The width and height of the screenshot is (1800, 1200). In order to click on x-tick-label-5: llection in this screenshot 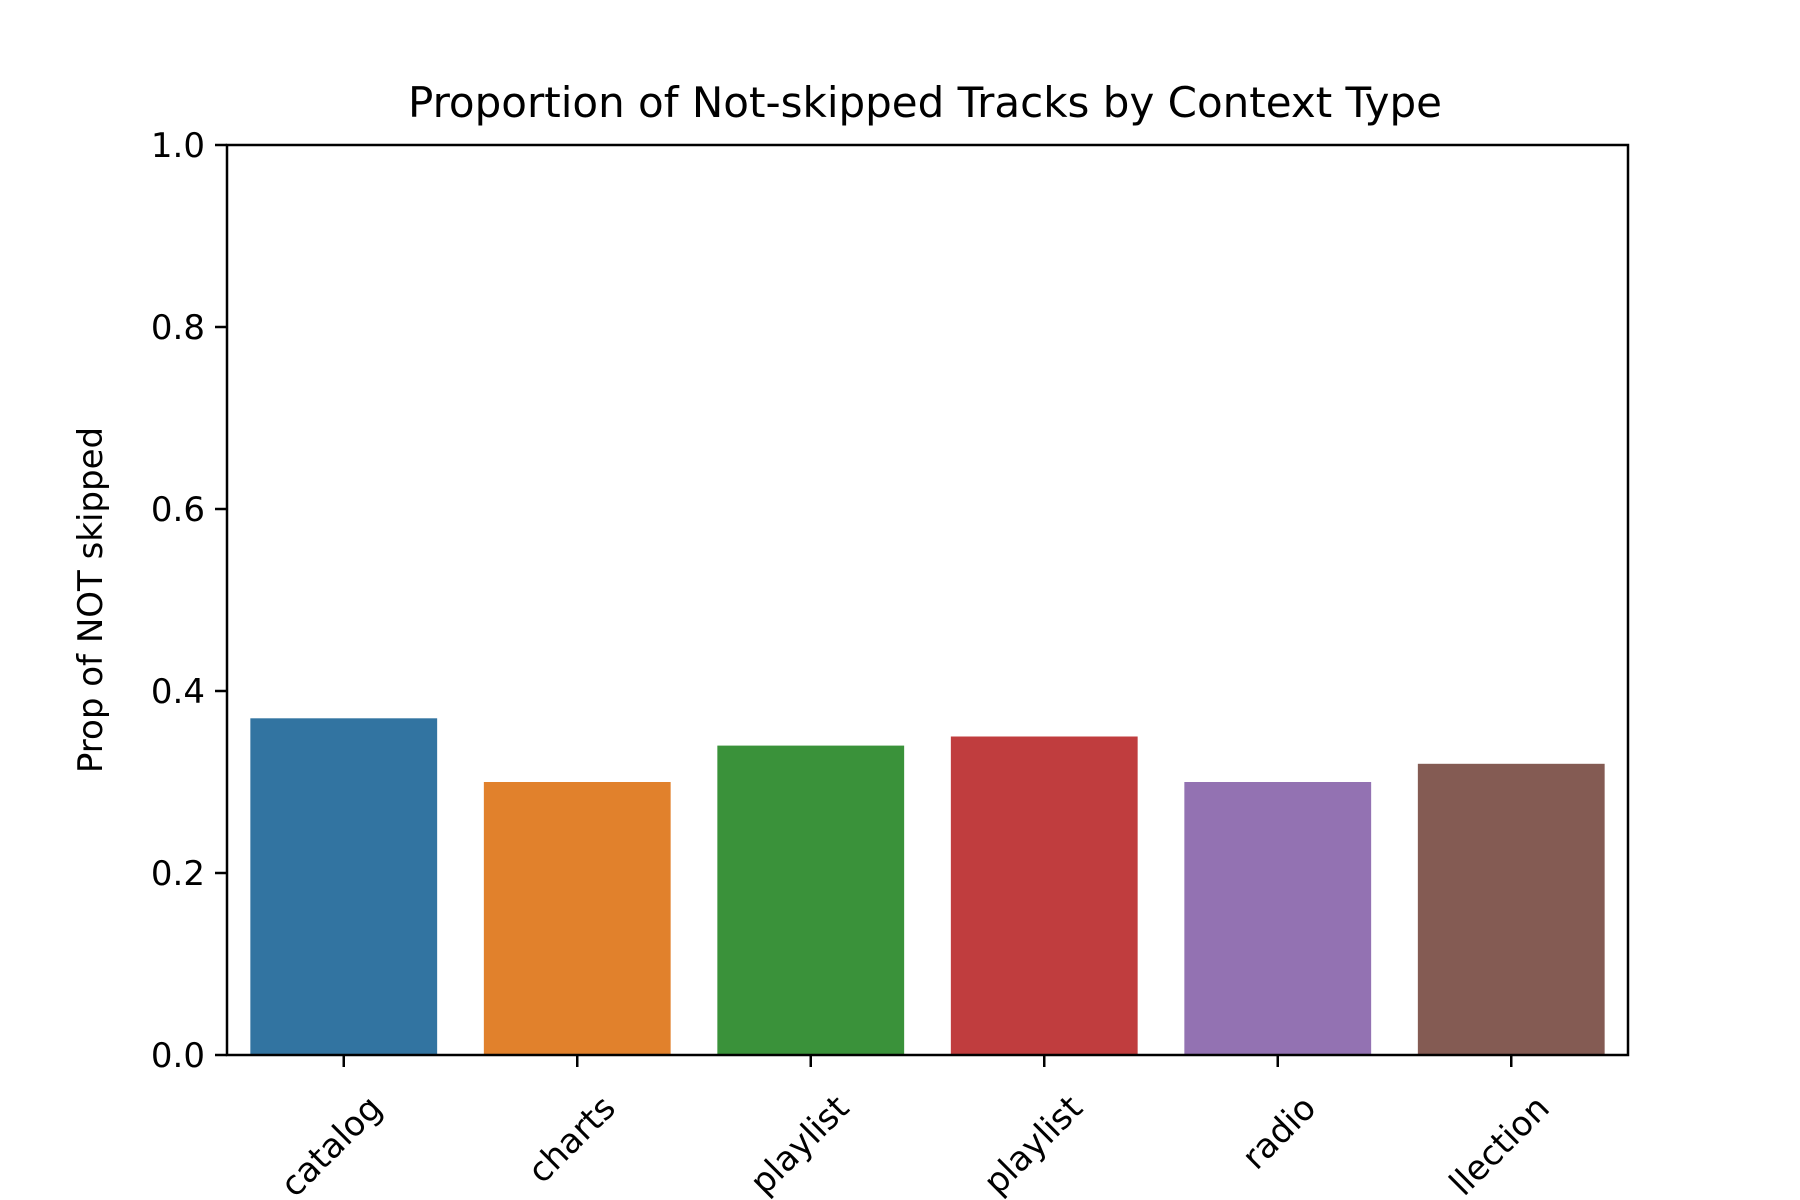, I will do `click(1500, 1144)`.